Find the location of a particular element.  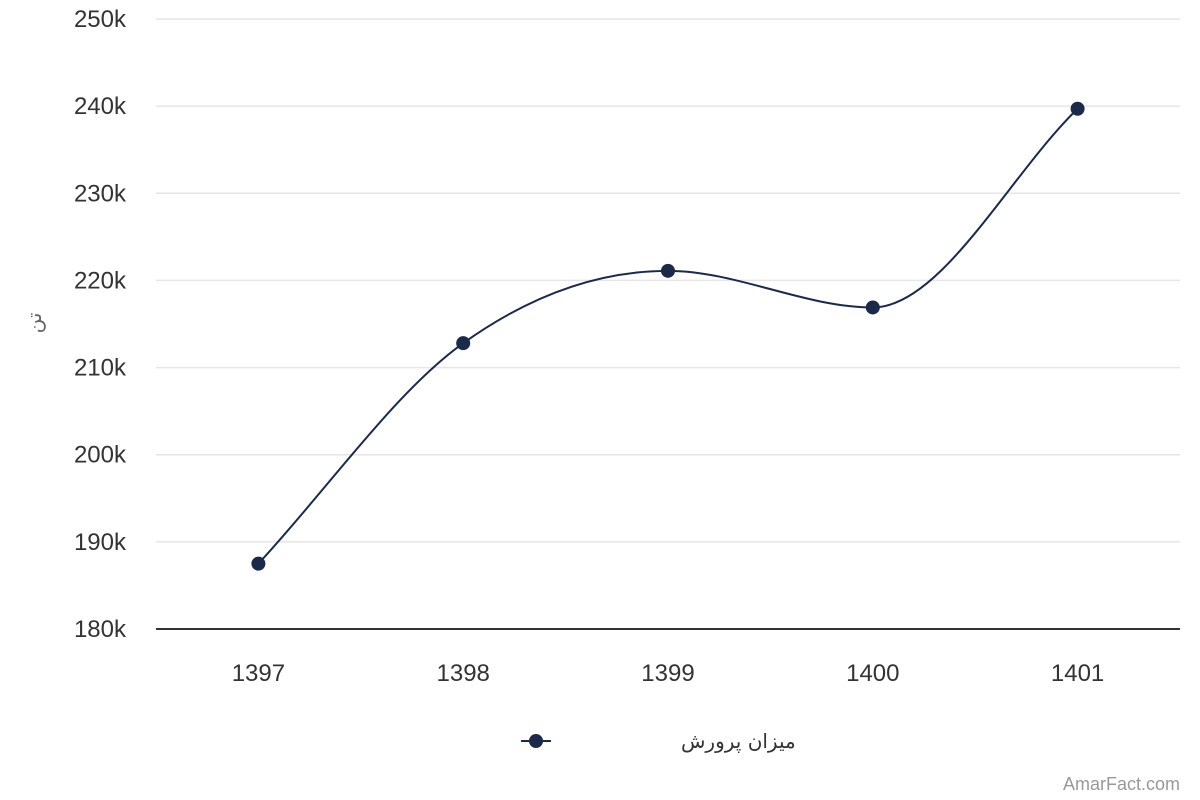

y-tick-label: 240k is located at coordinates (100, 106).